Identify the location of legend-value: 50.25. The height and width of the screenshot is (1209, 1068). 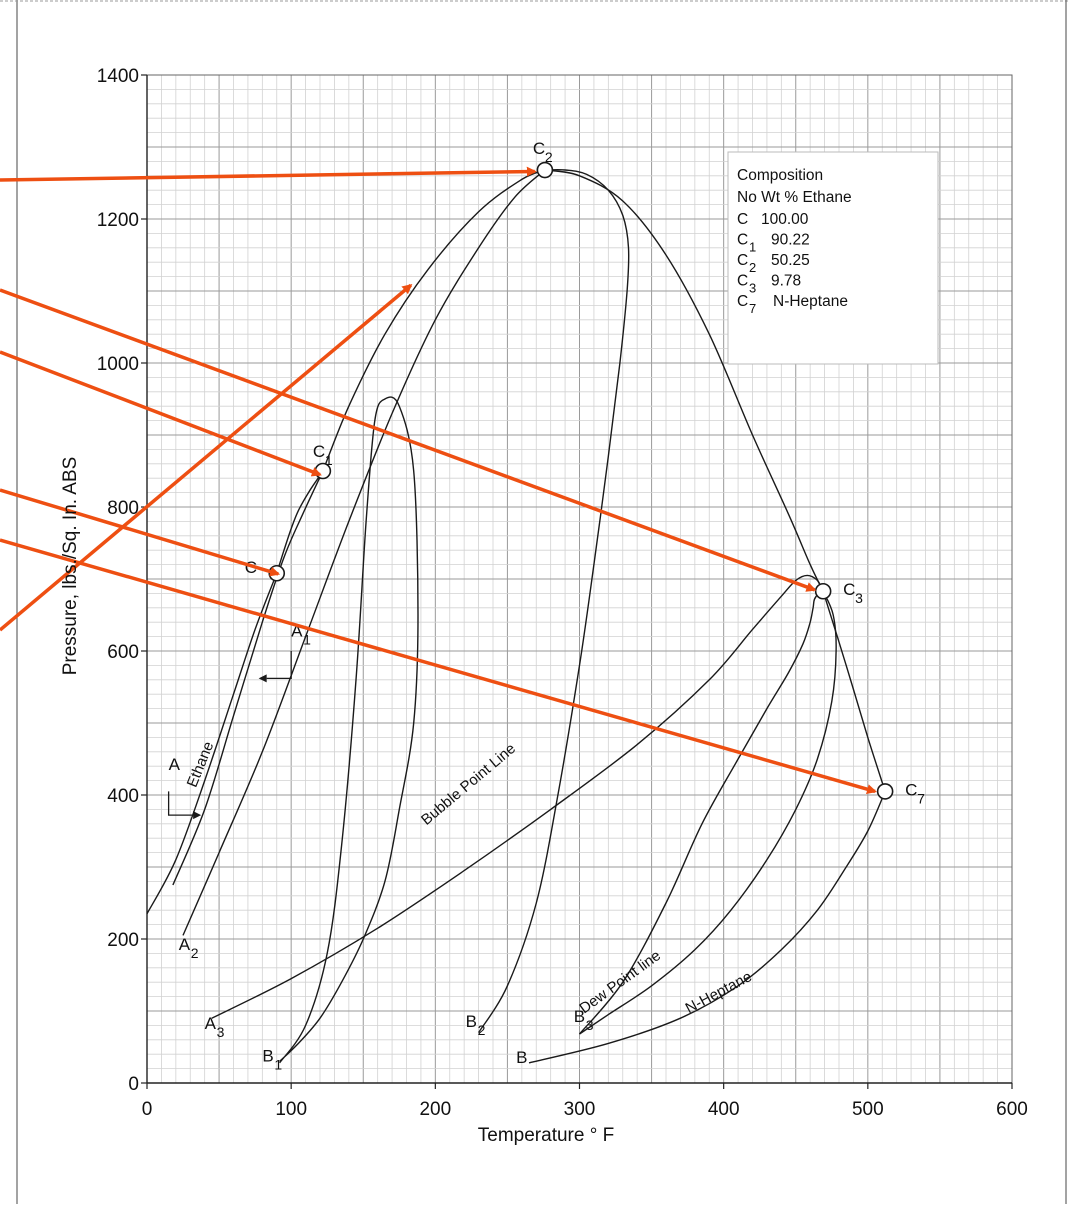
(790, 260).